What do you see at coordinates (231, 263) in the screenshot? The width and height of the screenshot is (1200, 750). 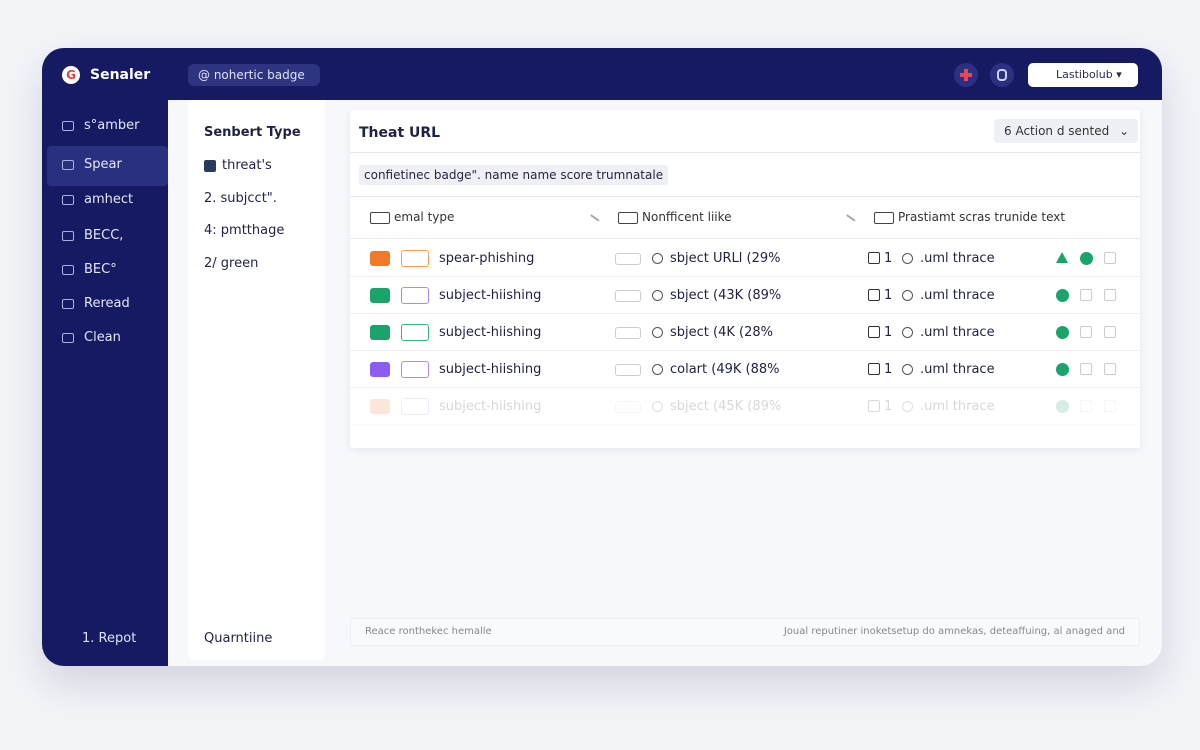 I see `type-item: 2/ green` at bounding box center [231, 263].